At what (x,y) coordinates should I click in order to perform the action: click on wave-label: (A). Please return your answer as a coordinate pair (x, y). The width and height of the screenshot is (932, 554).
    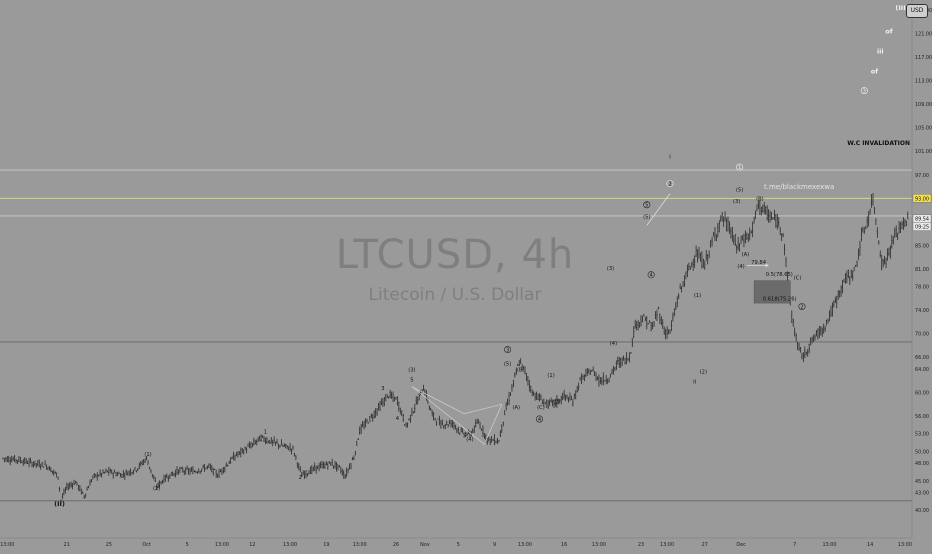
    Looking at the image, I should click on (746, 255).